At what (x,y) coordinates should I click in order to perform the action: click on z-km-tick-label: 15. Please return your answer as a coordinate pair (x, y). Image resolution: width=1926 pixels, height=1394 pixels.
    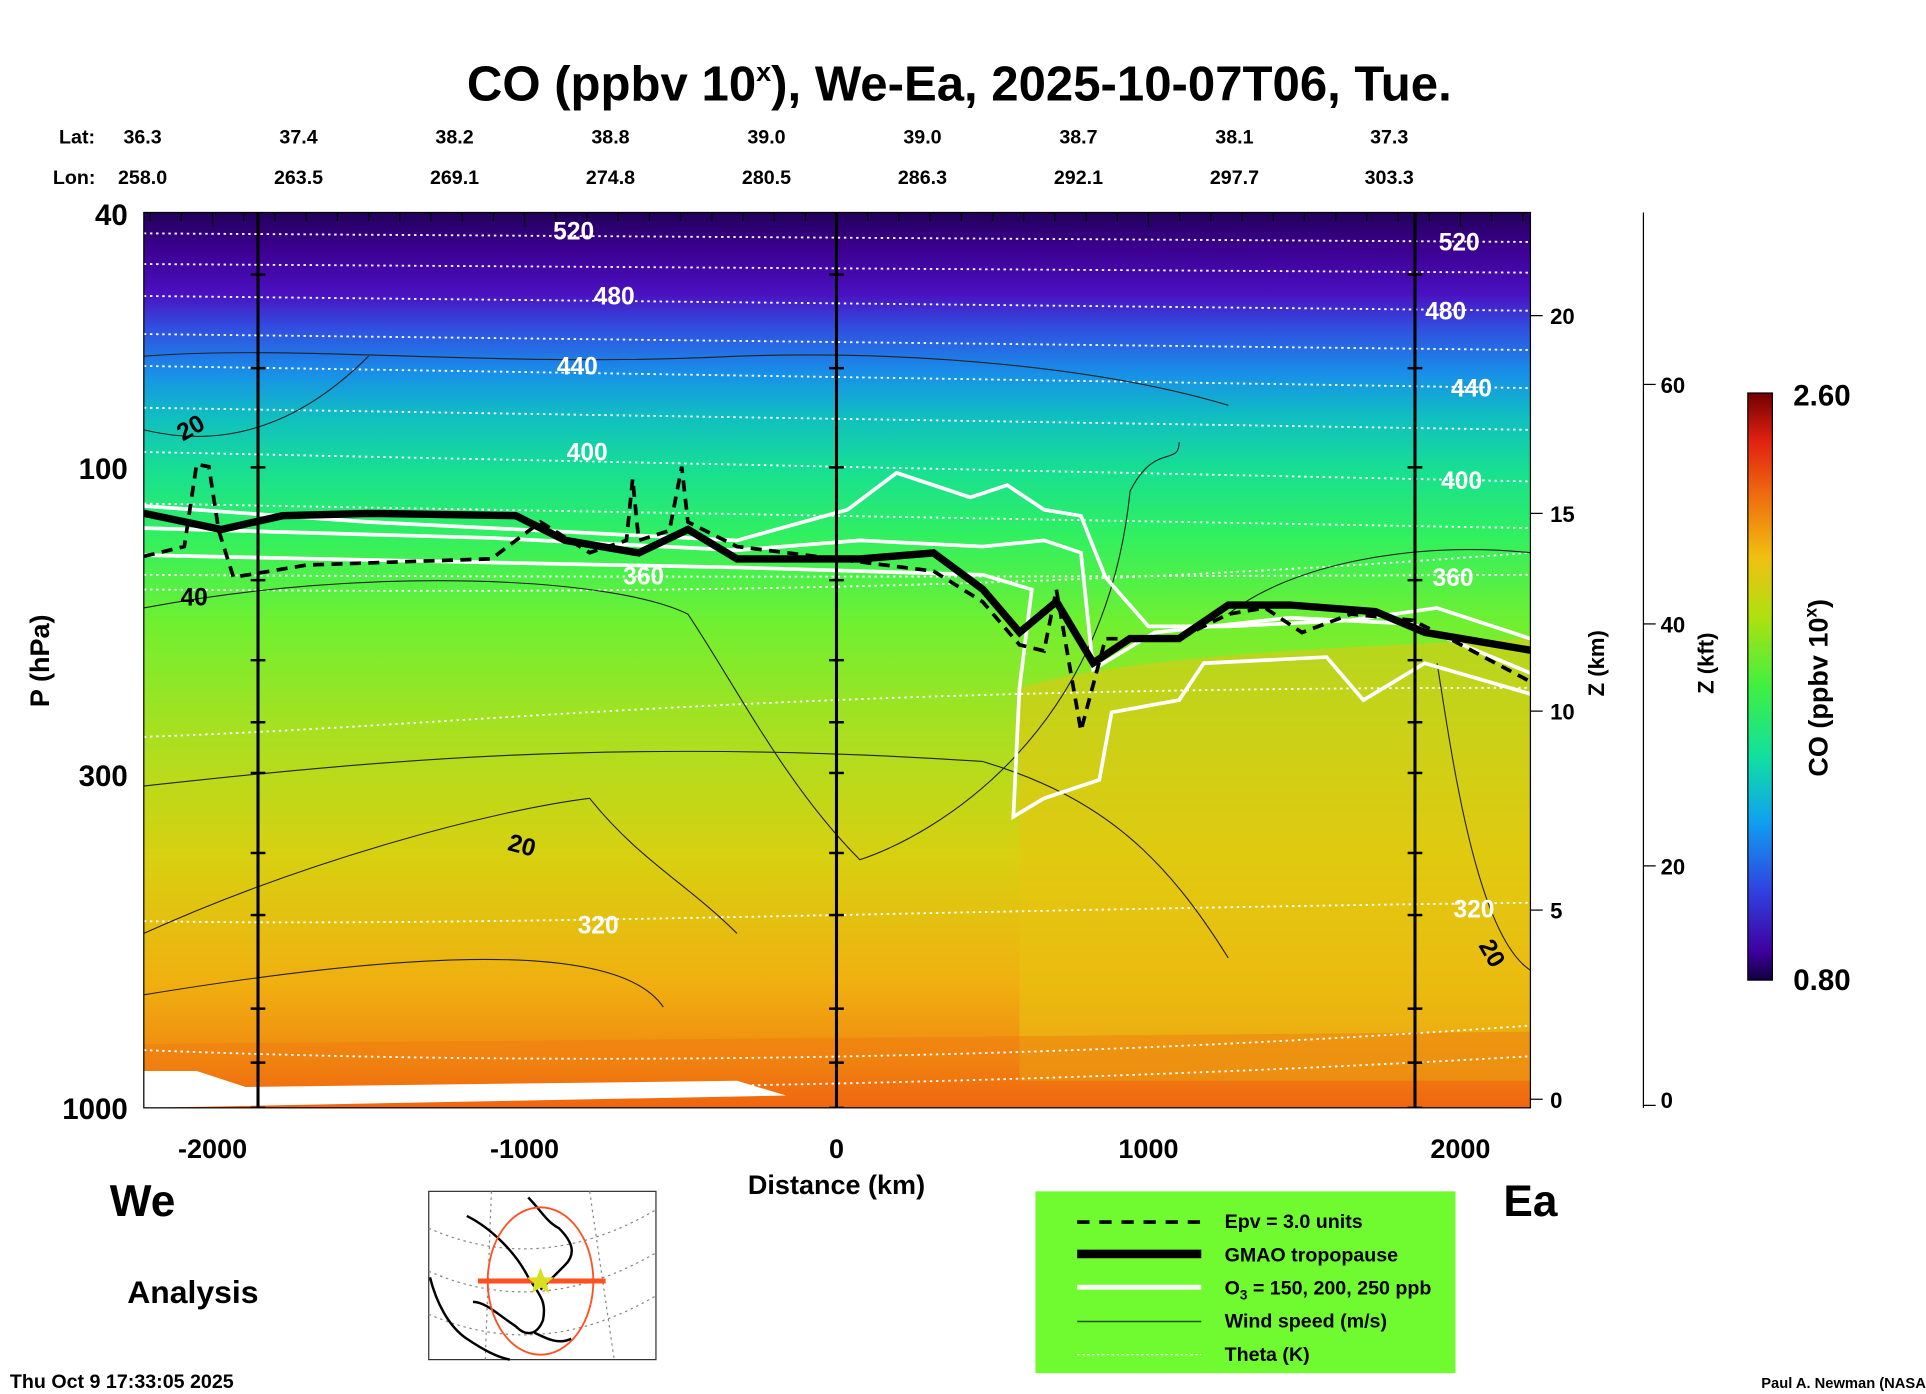
    Looking at the image, I should click on (1562, 514).